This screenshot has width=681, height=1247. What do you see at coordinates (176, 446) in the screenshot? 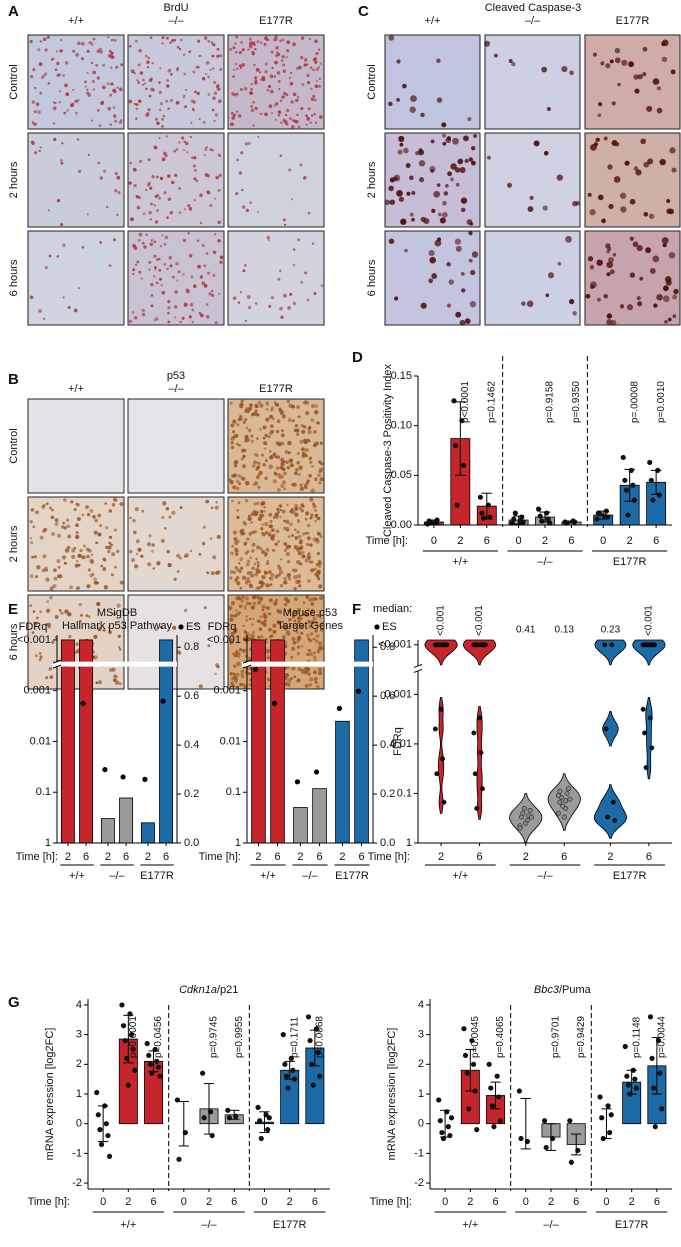
I see `micrograph` at bounding box center [176, 446].